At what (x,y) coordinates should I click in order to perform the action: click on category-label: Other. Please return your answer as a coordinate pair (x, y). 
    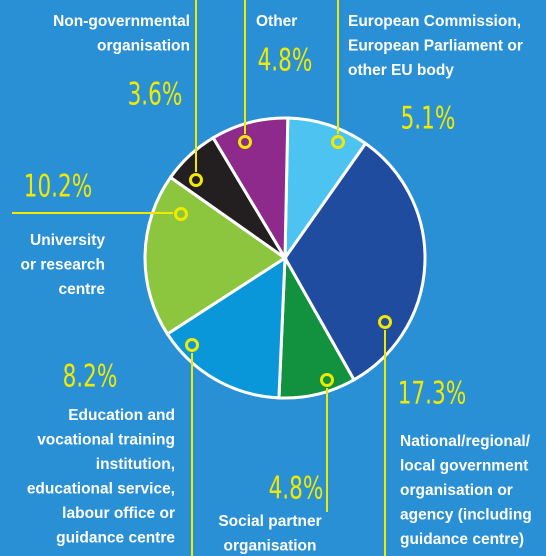
    Looking at the image, I should click on (276, 21).